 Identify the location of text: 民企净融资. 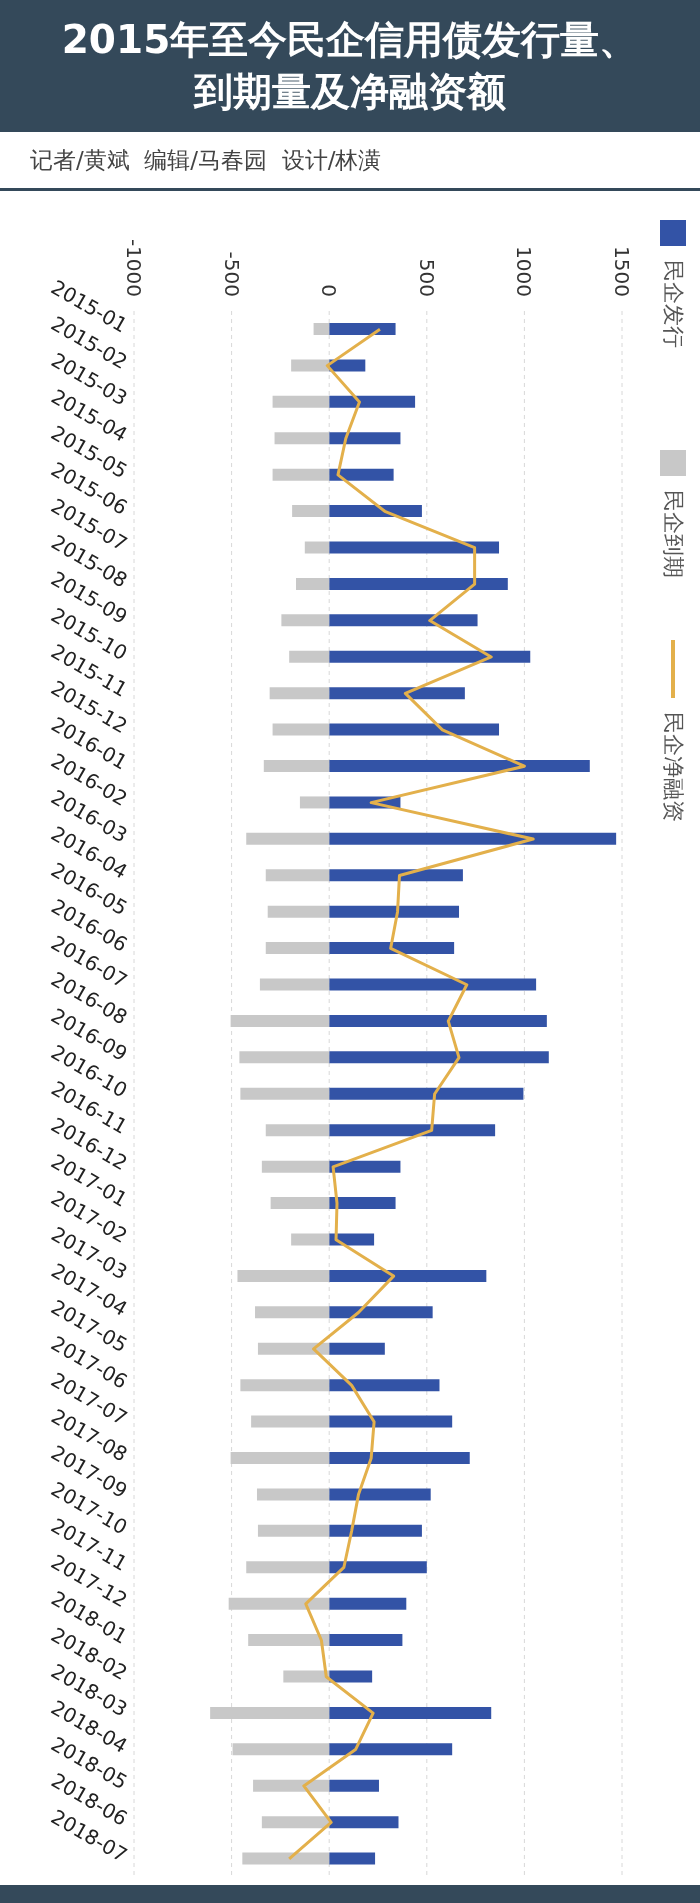
(673, 767).